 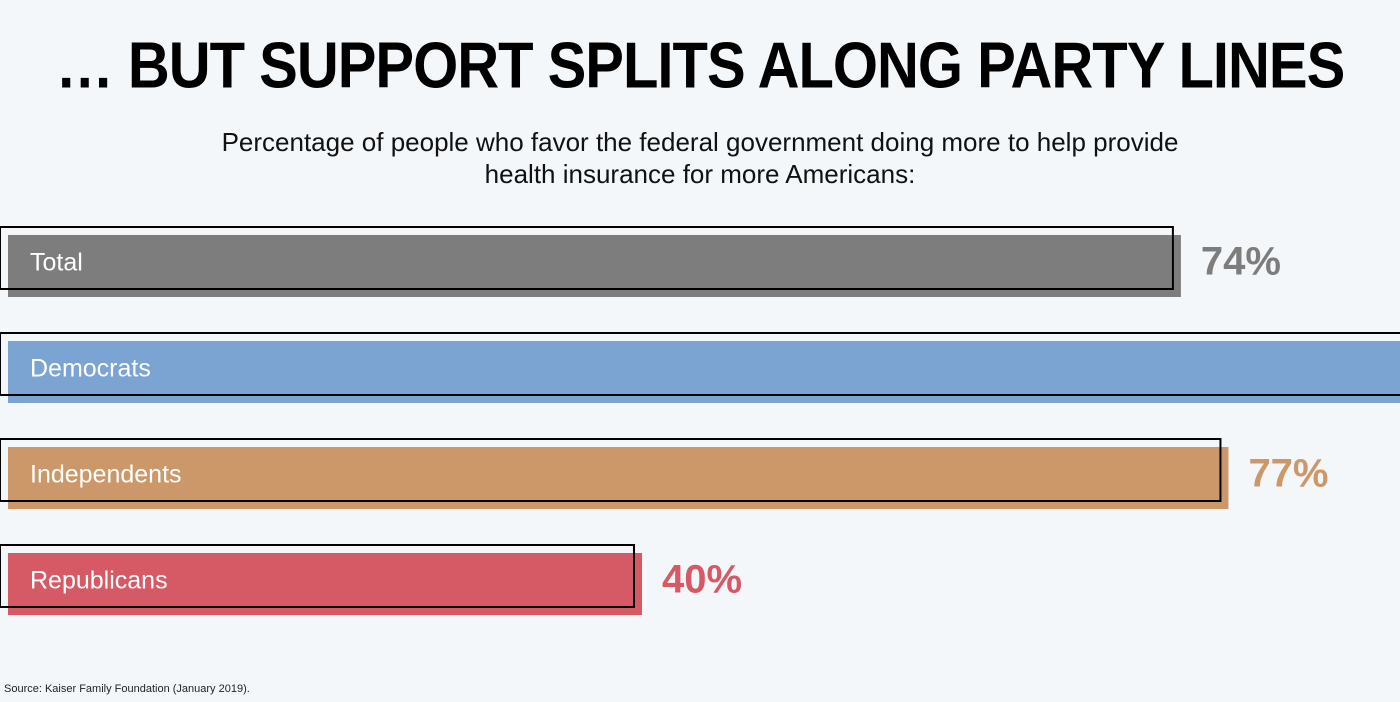 I want to click on bar-republicans, so click(x=325, y=584).